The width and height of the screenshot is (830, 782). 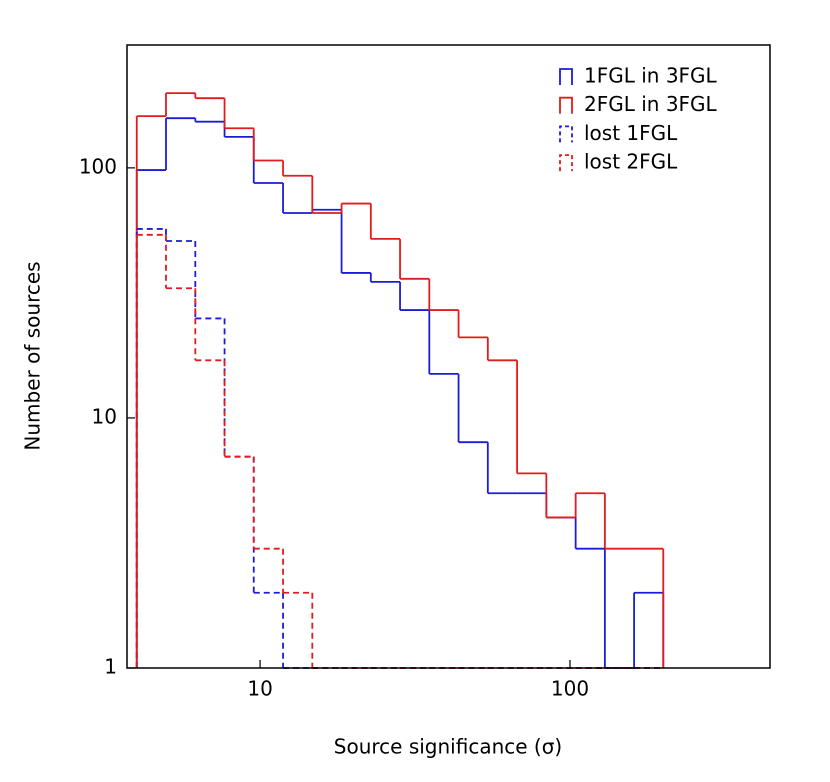 I want to click on legend-label: lost 2FGL, so click(x=631, y=162).